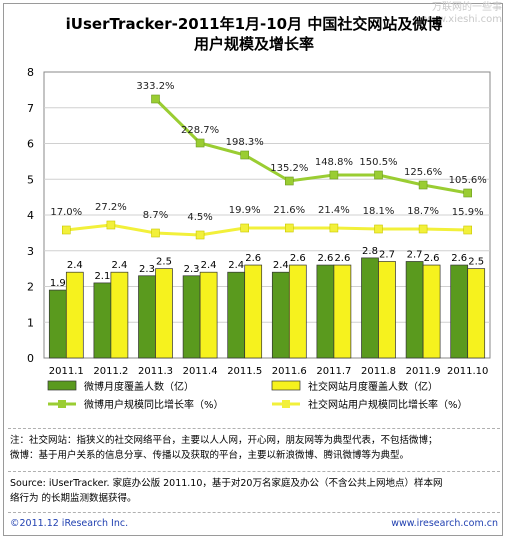 Image resolution: width=508 pixels, height=541 pixels. Describe the element at coordinates (334, 162) in the screenshot. I see `weibo-growth-label: 148.8%` at that location.